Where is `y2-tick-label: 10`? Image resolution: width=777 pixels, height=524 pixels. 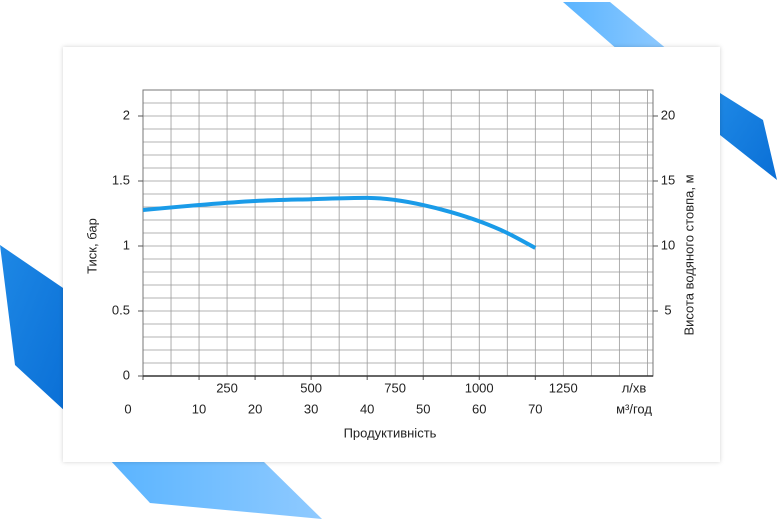 y2-tick-label: 10 is located at coordinates (668, 244).